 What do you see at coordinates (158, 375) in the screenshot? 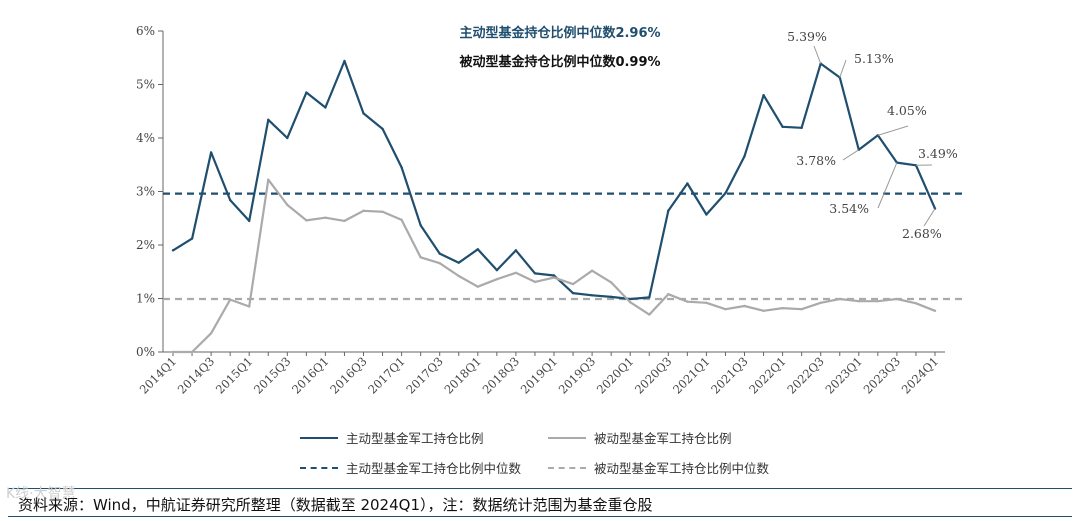
I see `x-tick-label: 2014Q1` at bounding box center [158, 375].